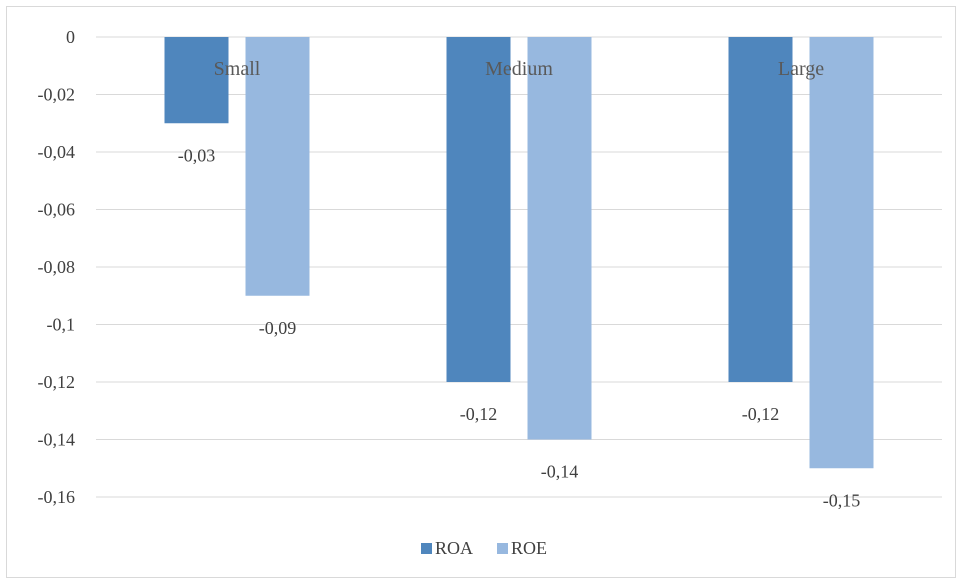 The image size is (959, 581). What do you see at coordinates (57, 210) in the screenshot?
I see `y-tick-label: -0,06` at bounding box center [57, 210].